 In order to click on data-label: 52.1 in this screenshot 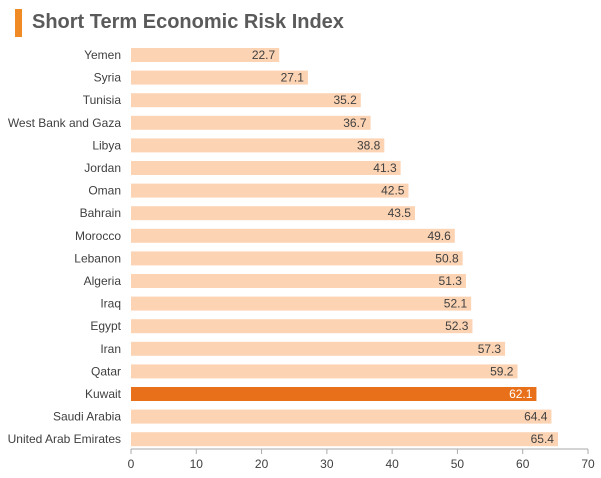, I will do `click(456, 304)`.